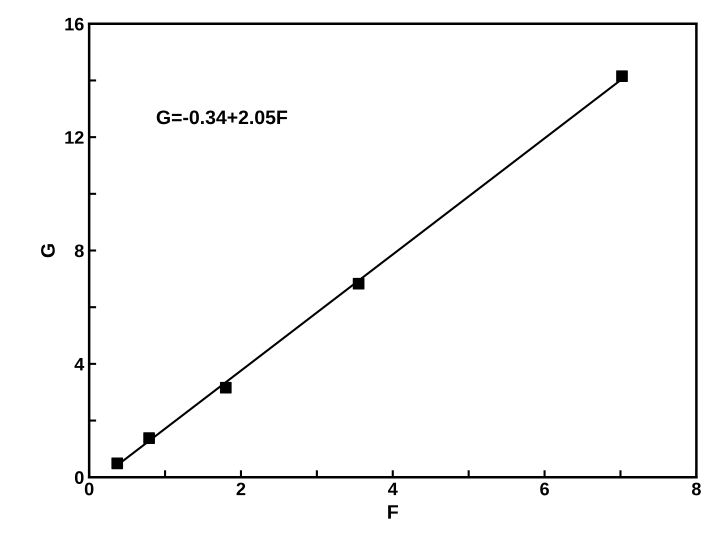 The width and height of the screenshot is (702, 553). Describe the element at coordinates (544, 489) in the screenshot. I see `x-tick-label: 6` at that location.